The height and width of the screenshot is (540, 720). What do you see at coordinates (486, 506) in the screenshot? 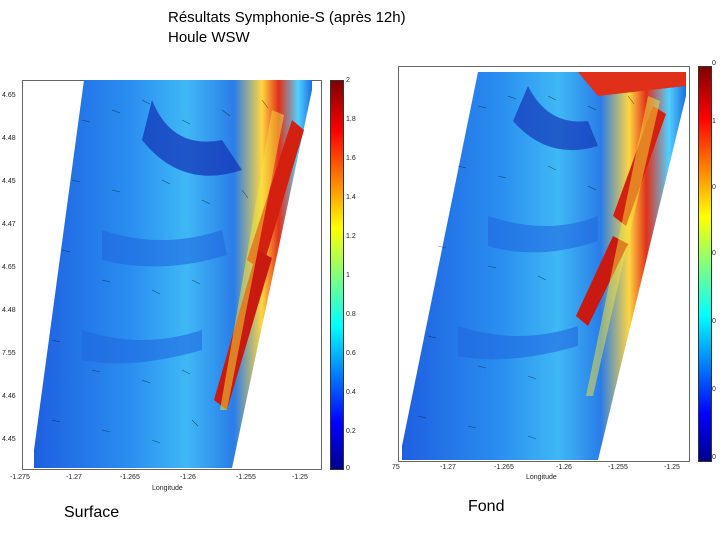
I see `bottom-caption: Fond` at bounding box center [486, 506].